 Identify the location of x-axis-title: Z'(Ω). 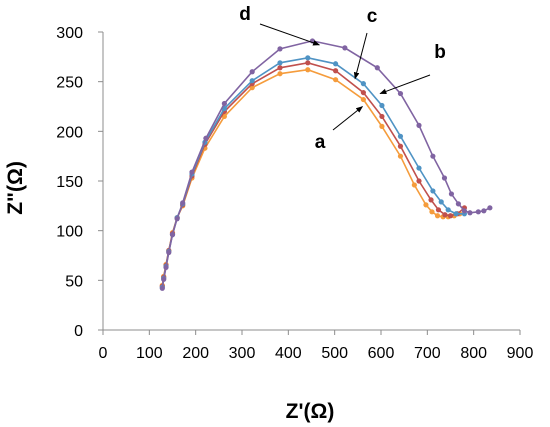
(310, 411).